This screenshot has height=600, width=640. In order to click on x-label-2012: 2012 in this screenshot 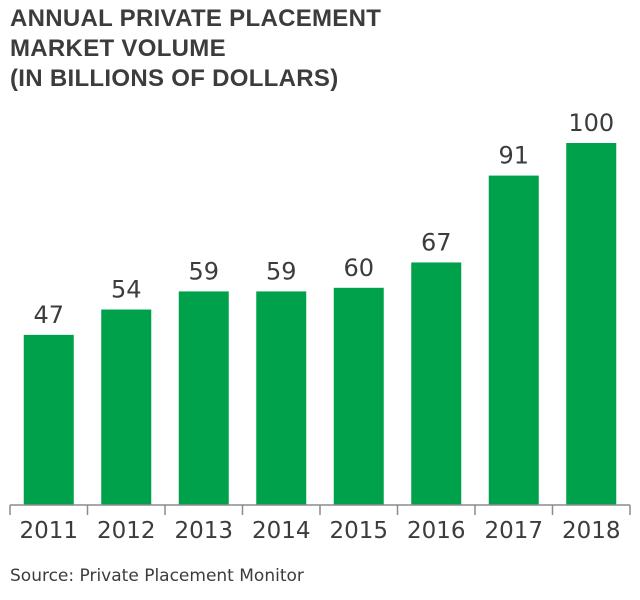, I will do `click(126, 531)`.